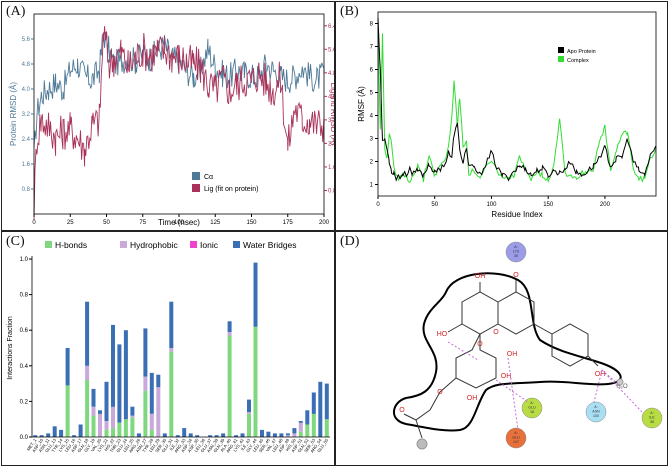  I want to click on y-tick-label: 4.8, so click(26, 65).